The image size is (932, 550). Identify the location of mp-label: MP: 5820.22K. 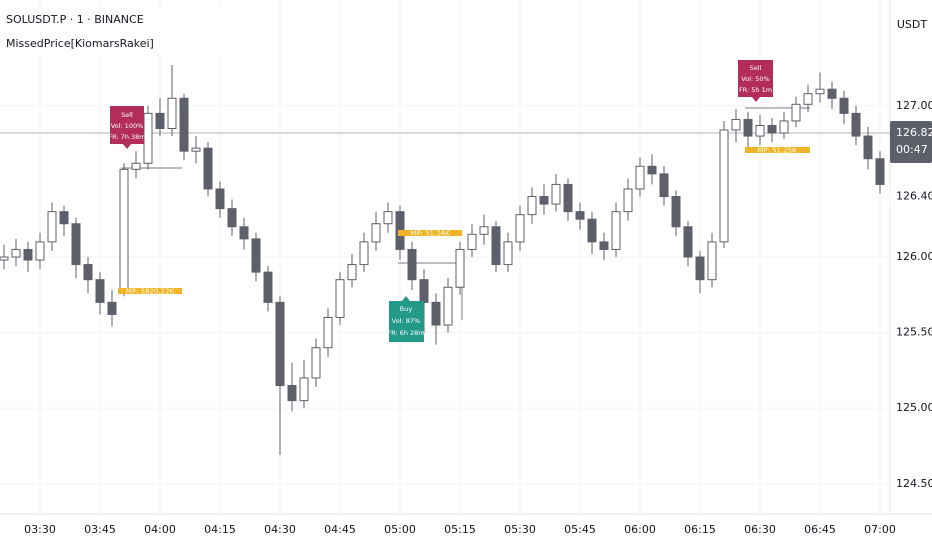
(150, 292).